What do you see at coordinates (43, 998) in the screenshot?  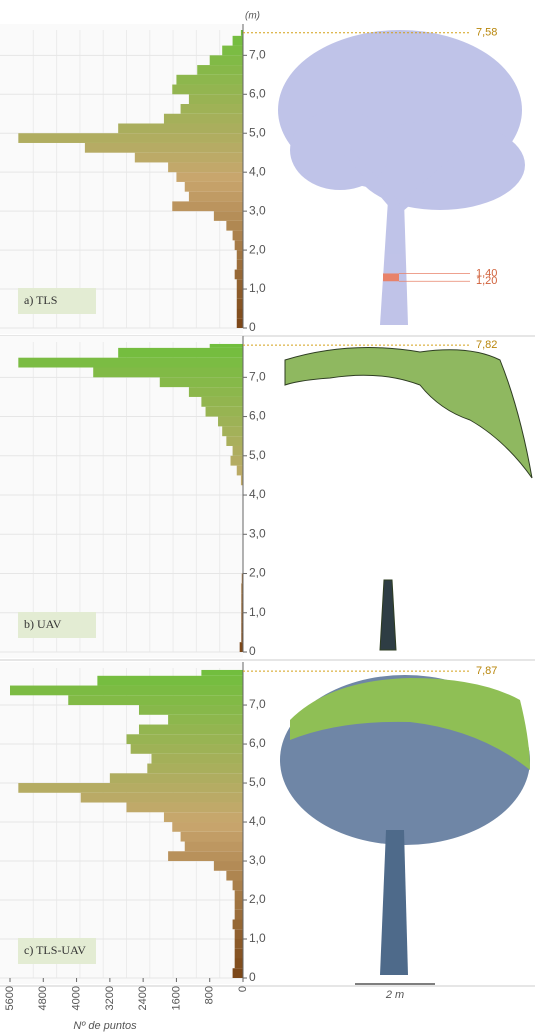 I see `x-tick-label: 4800` at bounding box center [43, 998].